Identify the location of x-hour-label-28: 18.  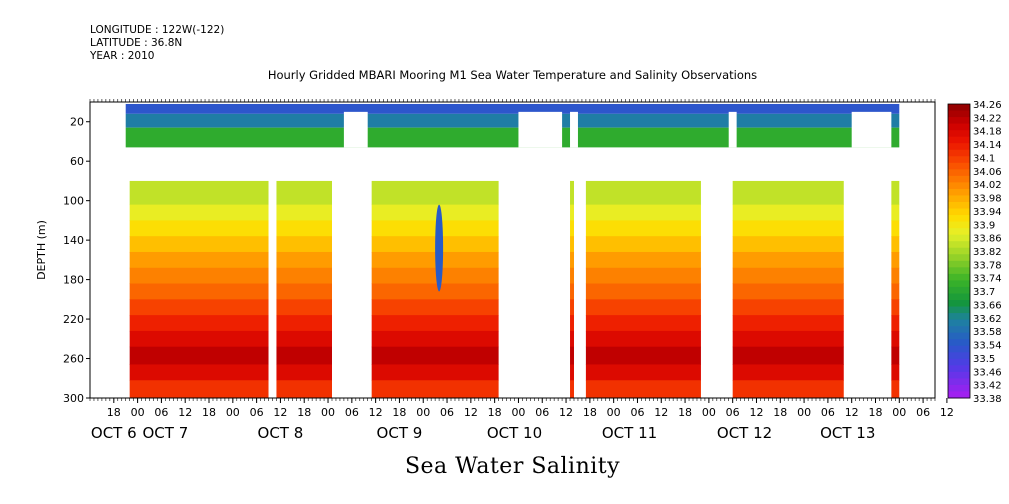
(780, 412).